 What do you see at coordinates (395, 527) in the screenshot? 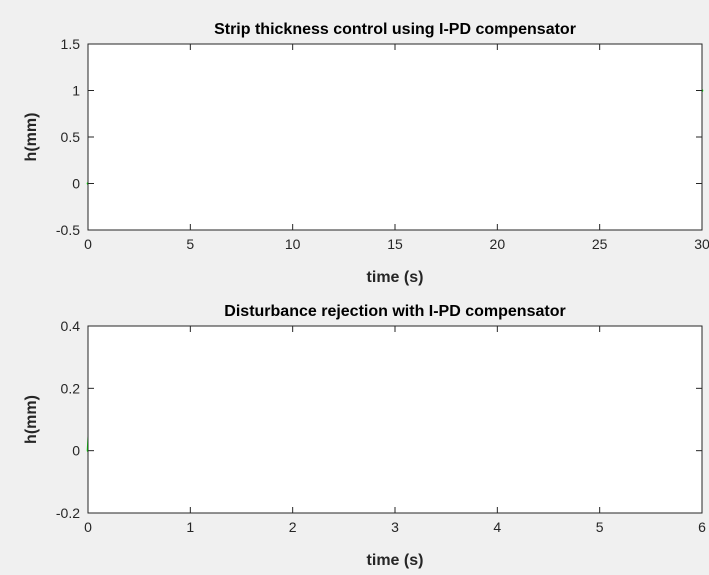
I see `x-tick-label: 3` at bounding box center [395, 527].